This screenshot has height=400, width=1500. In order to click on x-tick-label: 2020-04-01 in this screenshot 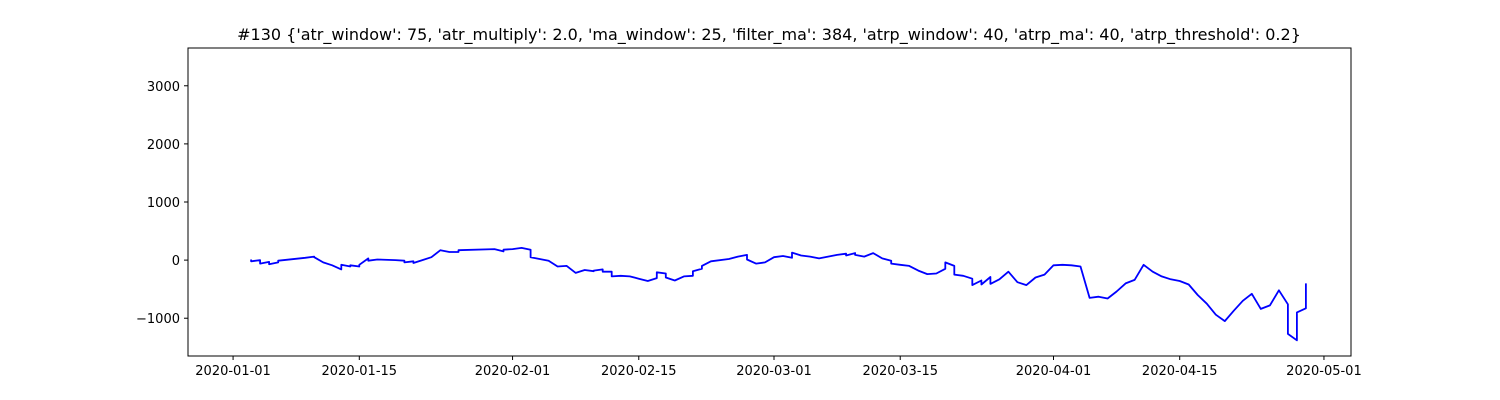, I will do `click(1054, 371)`.